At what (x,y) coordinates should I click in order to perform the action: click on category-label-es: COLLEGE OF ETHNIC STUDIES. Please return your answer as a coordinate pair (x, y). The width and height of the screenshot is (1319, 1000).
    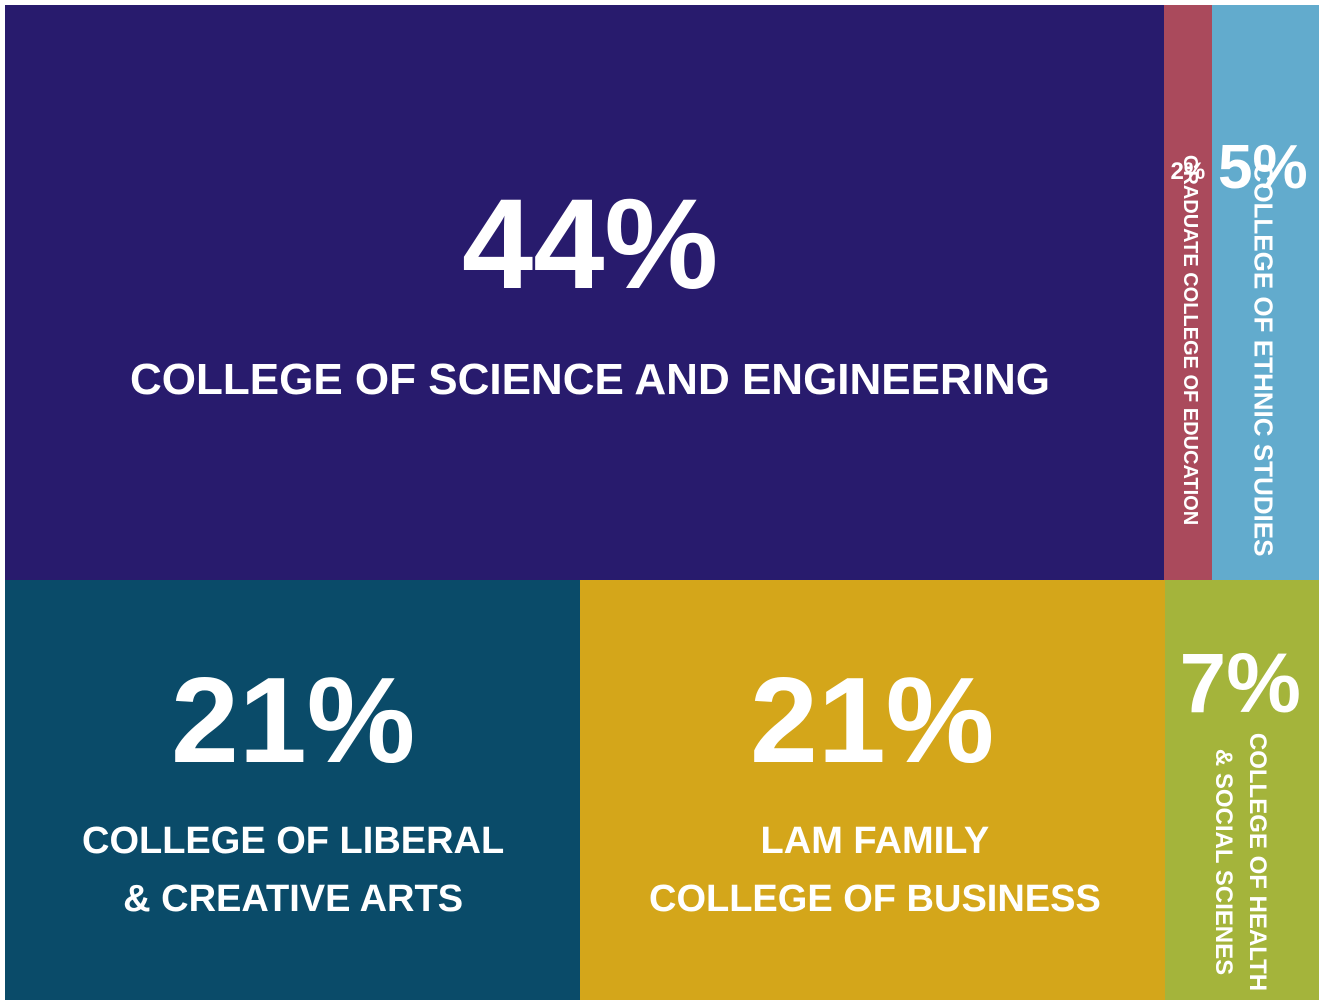
    Looking at the image, I should click on (1263, 360).